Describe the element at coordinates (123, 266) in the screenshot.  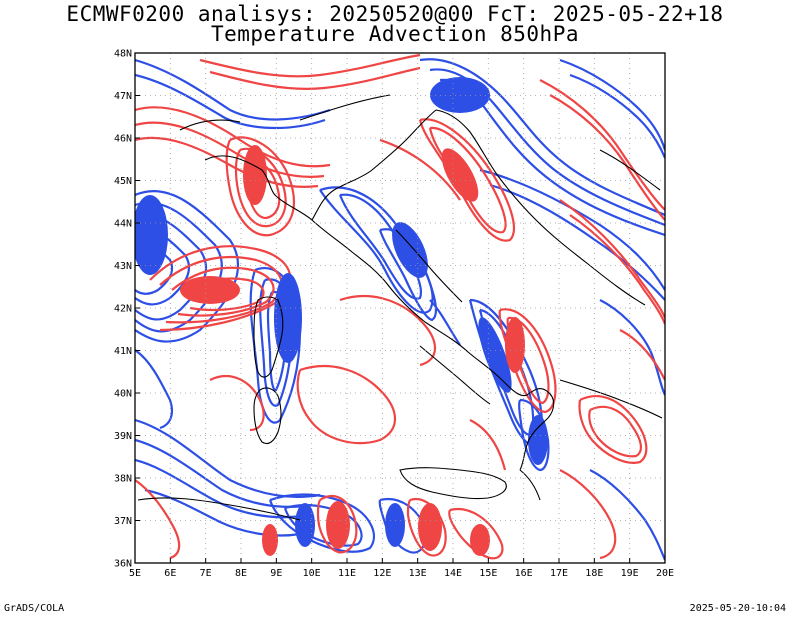
I see `lat-tick-label: 43N` at that location.